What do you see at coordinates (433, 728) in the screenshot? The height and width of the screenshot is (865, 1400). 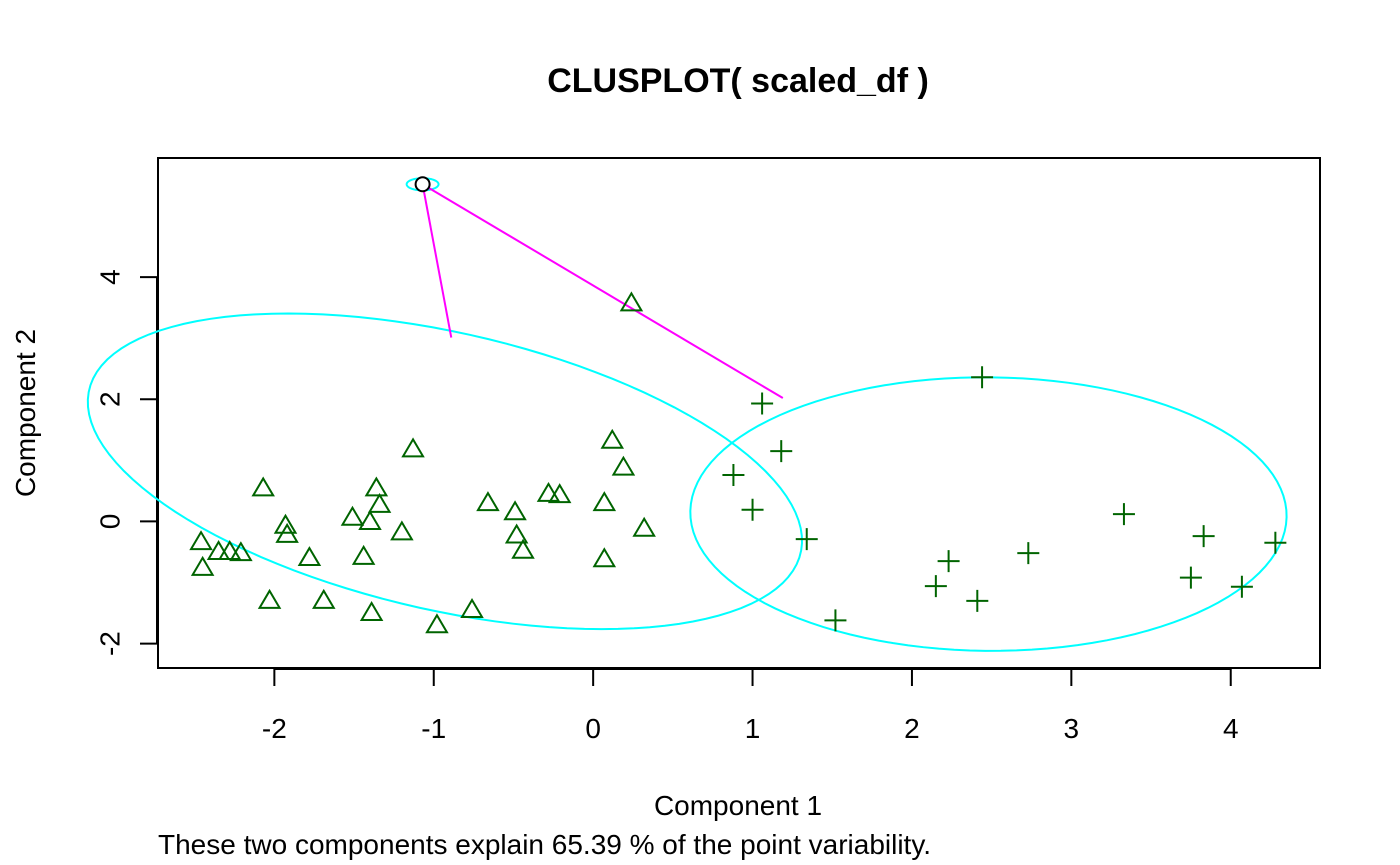 I see `x-tick-label: -1` at bounding box center [433, 728].